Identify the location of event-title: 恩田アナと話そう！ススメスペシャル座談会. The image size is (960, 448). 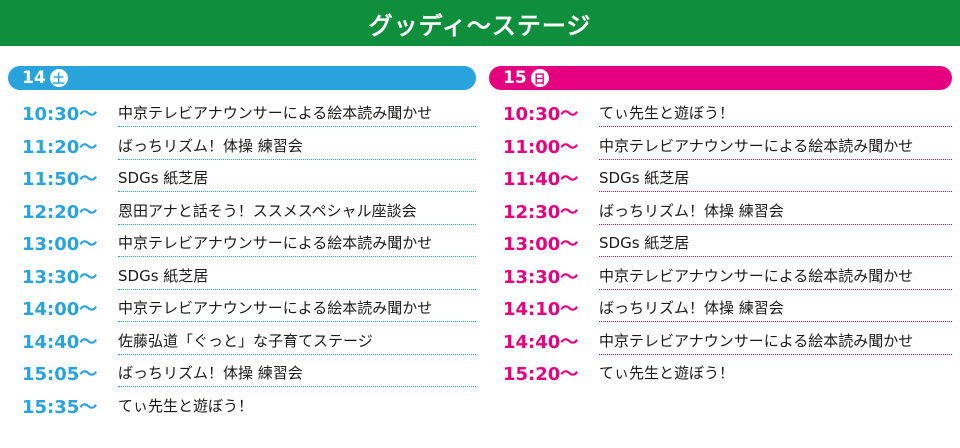
(297, 212).